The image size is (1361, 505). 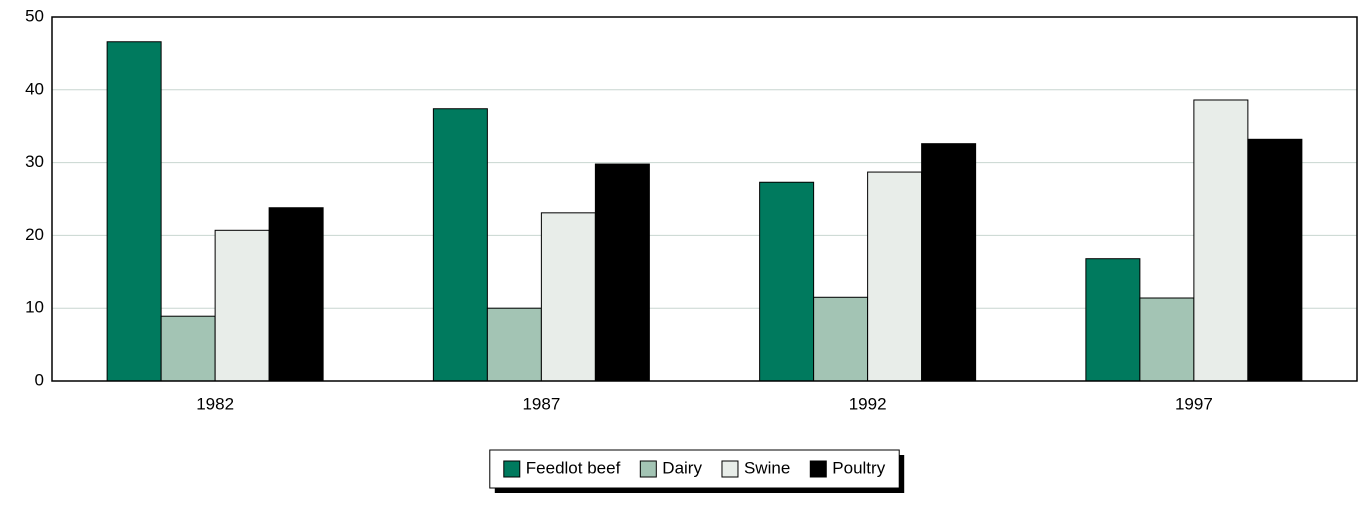 I want to click on y-tick-label: 20, so click(x=34, y=234).